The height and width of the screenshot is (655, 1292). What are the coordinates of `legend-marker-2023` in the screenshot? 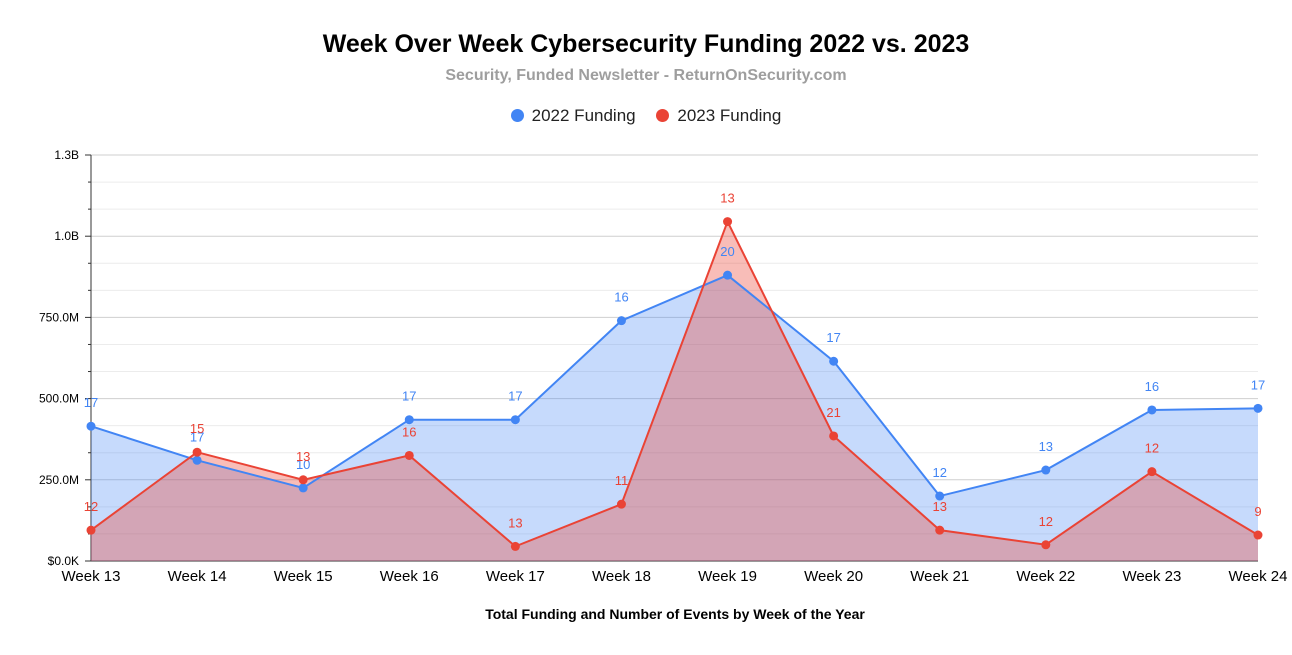 It's located at (663, 115).